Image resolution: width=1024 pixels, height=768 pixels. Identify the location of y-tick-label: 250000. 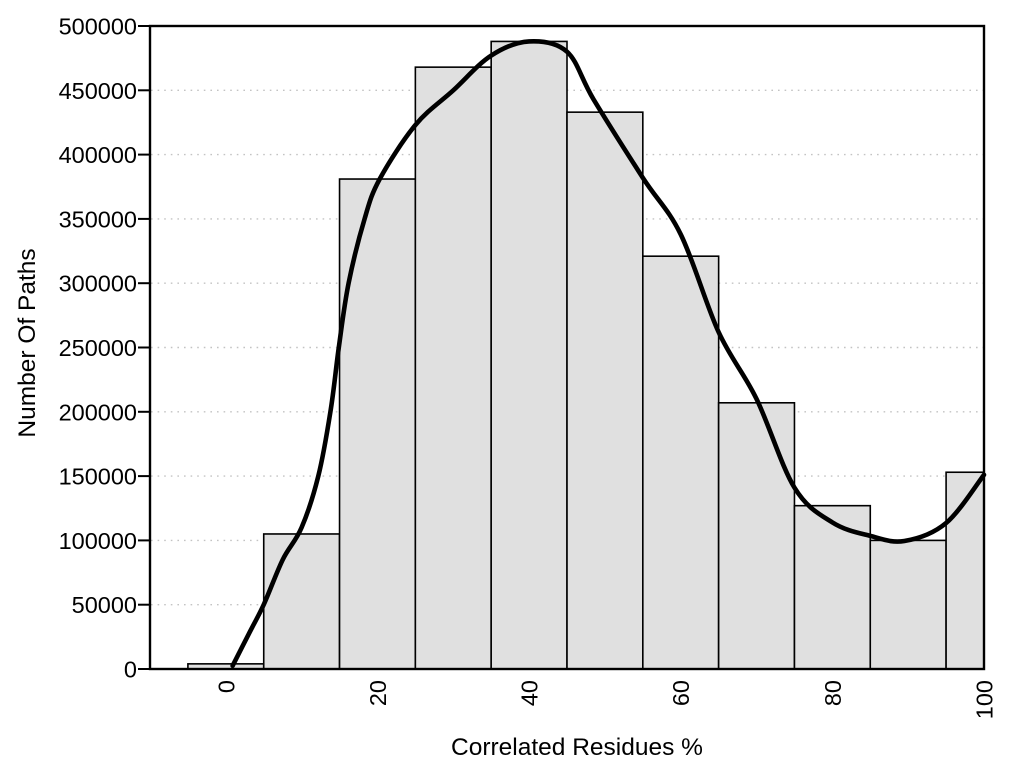
(98, 348).